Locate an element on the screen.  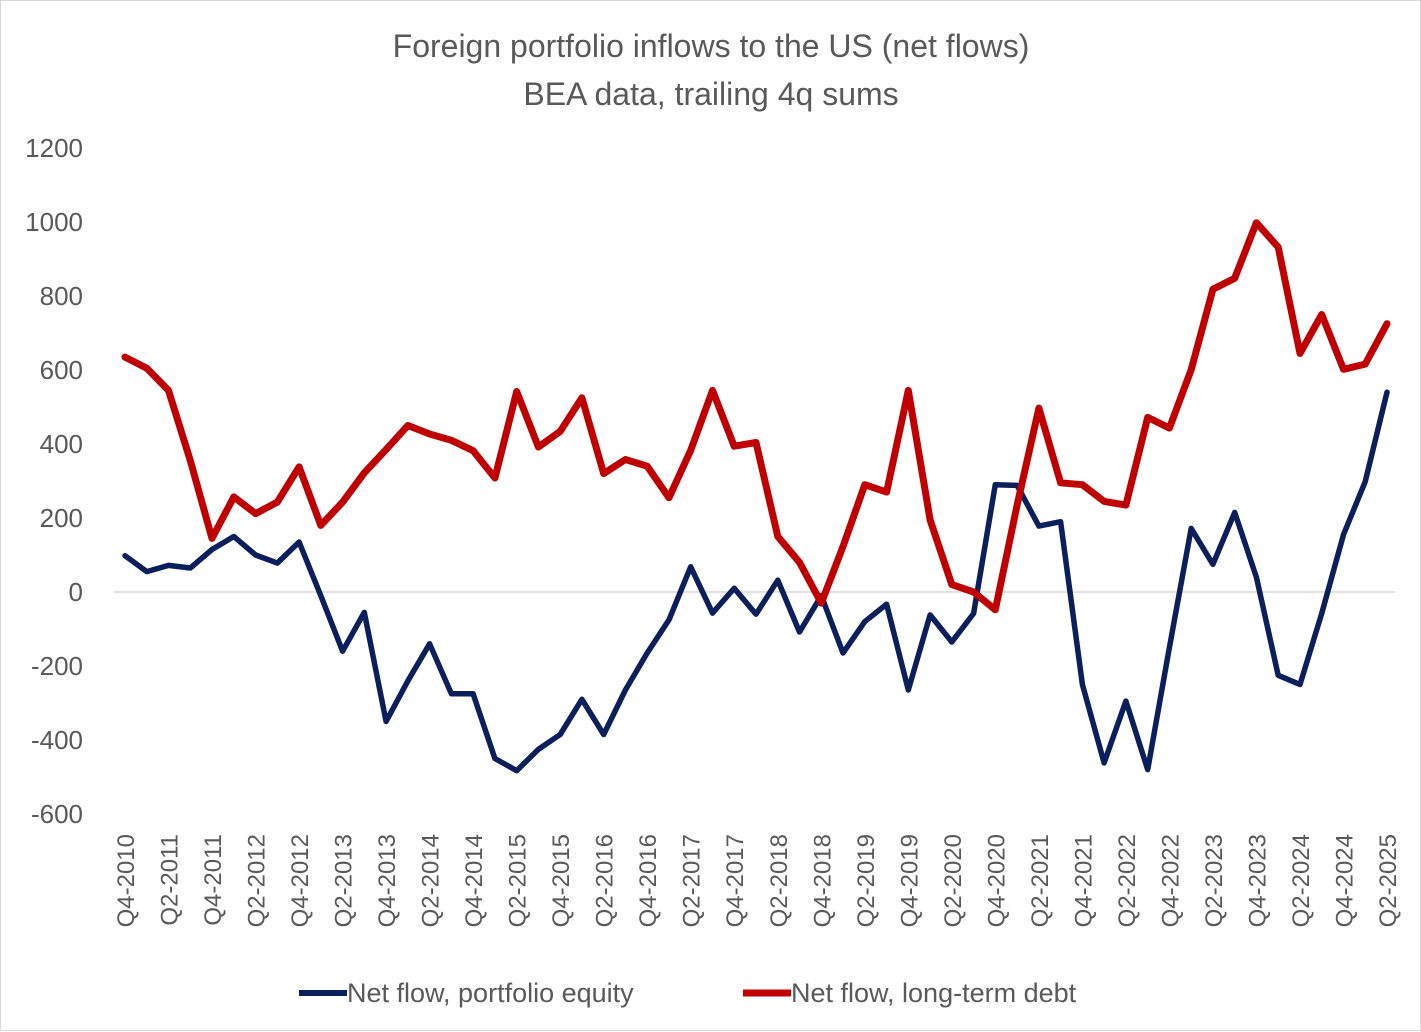
y-tick-label: -200 is located at coordinates (57, 666).